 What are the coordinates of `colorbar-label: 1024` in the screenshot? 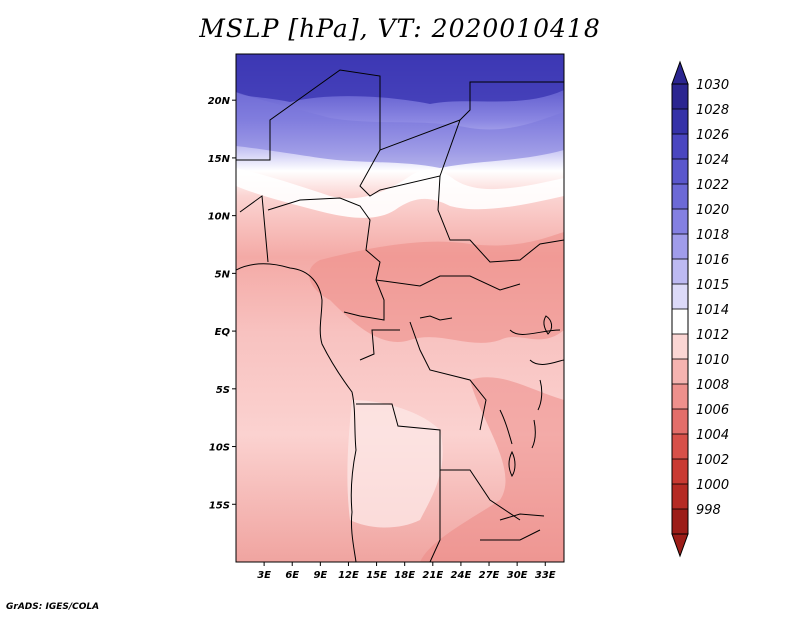 It's located at (712, 160).